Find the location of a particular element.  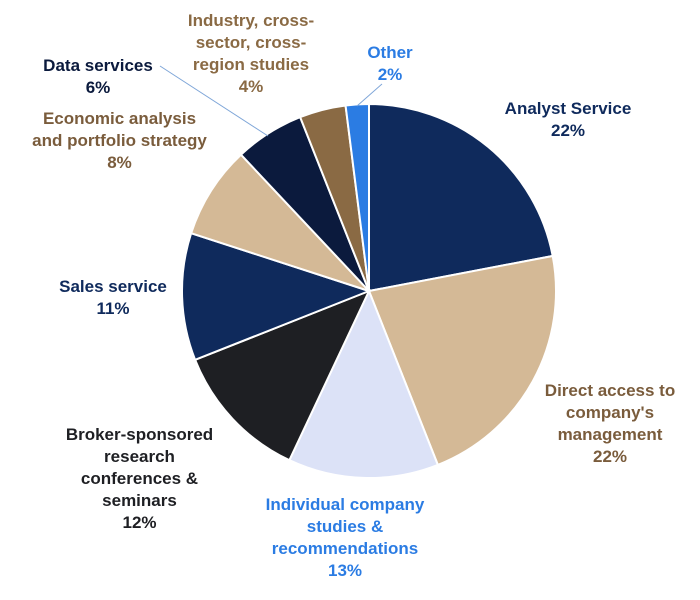

leader-line-data-services is located at coordinates (214, 101).